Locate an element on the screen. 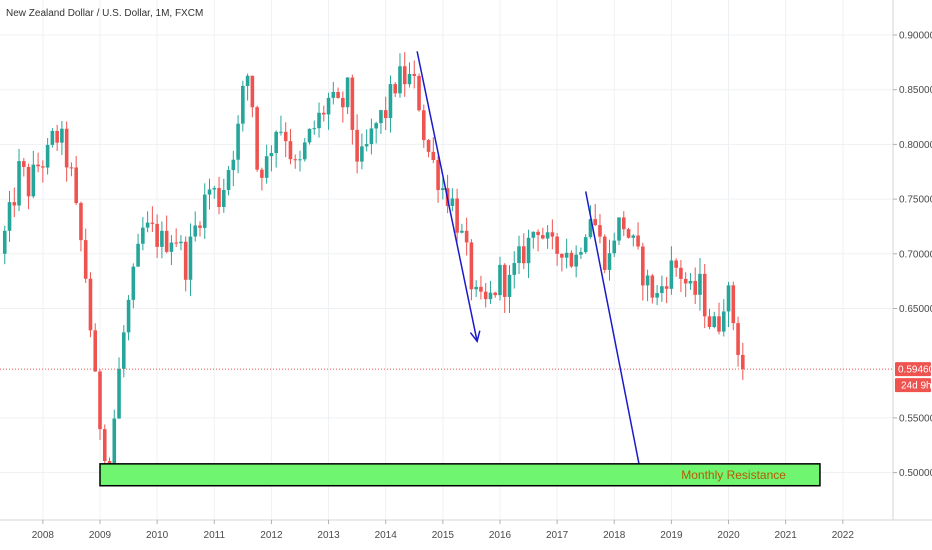 Image resolution: width=932 pixels, height=550 pixels. x-tick-label: 2017 is located at coordinates (557, 535).